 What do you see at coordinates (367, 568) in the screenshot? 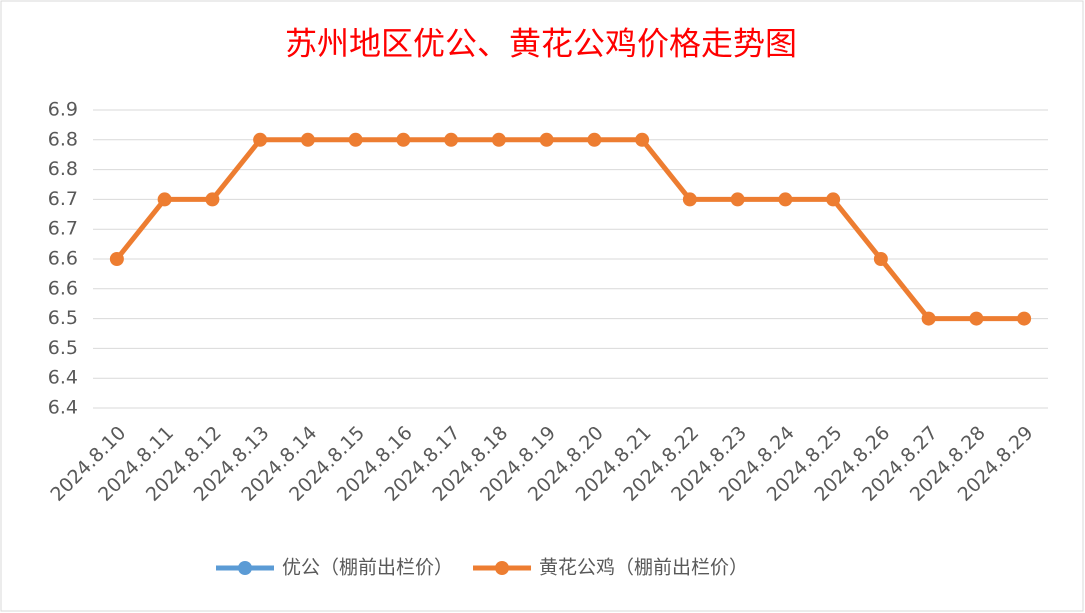
I see `legend-label: 优公（棚前出栏价）` at bounding box center [367, 568].